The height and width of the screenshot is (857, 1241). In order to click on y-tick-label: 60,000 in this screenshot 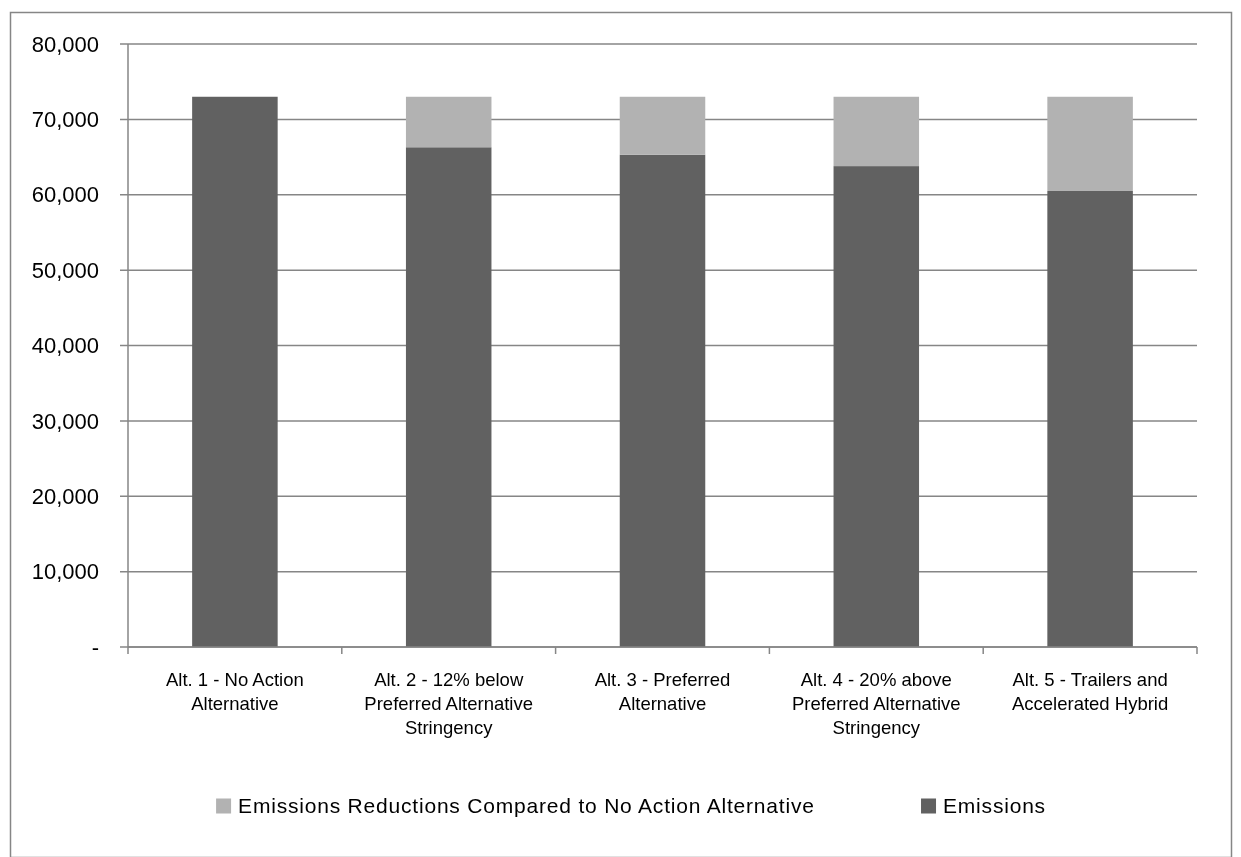, I will do `click(65, 195)`.